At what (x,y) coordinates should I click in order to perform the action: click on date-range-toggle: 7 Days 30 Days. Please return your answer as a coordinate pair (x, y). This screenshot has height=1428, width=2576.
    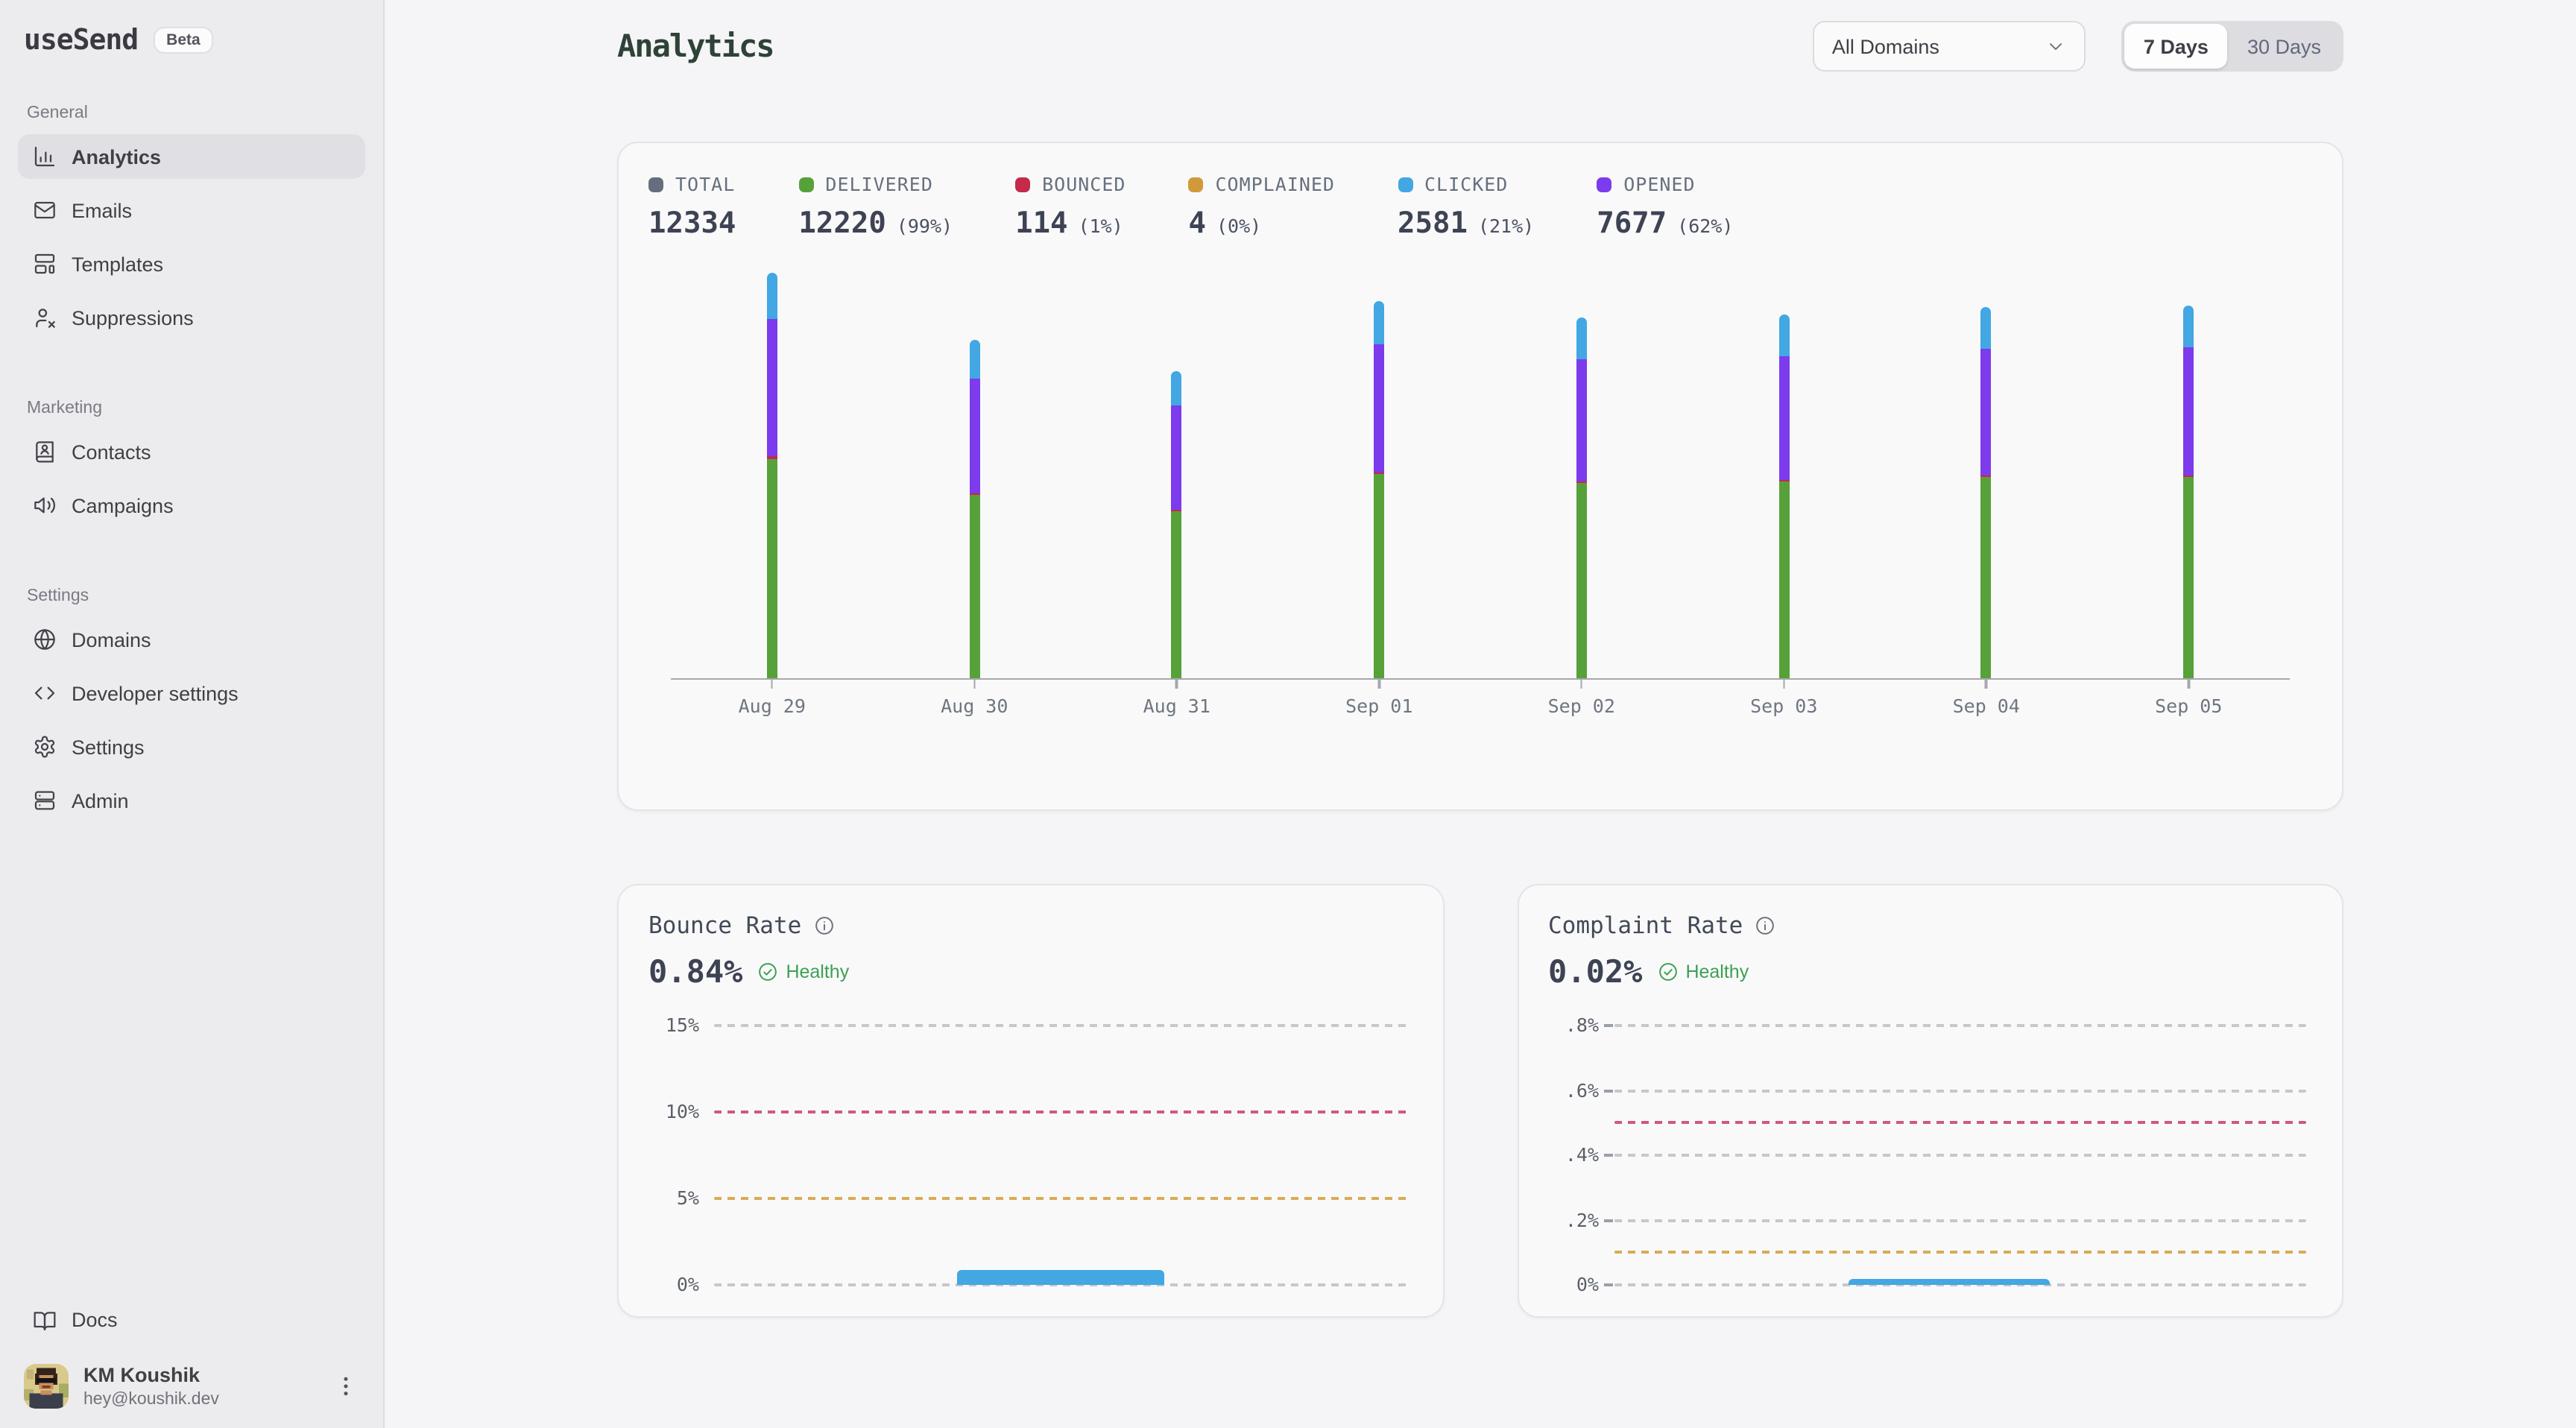
    Looking at the image, I should click on (2232, 46).